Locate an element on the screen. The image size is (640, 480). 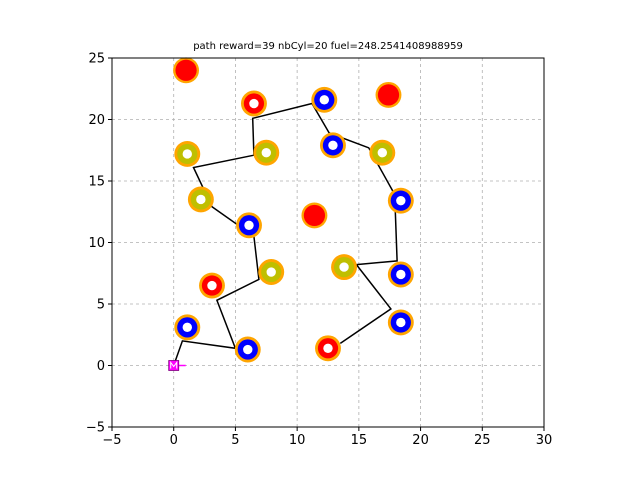
x-tick-label: 30 is located at coordinates (544, 440).